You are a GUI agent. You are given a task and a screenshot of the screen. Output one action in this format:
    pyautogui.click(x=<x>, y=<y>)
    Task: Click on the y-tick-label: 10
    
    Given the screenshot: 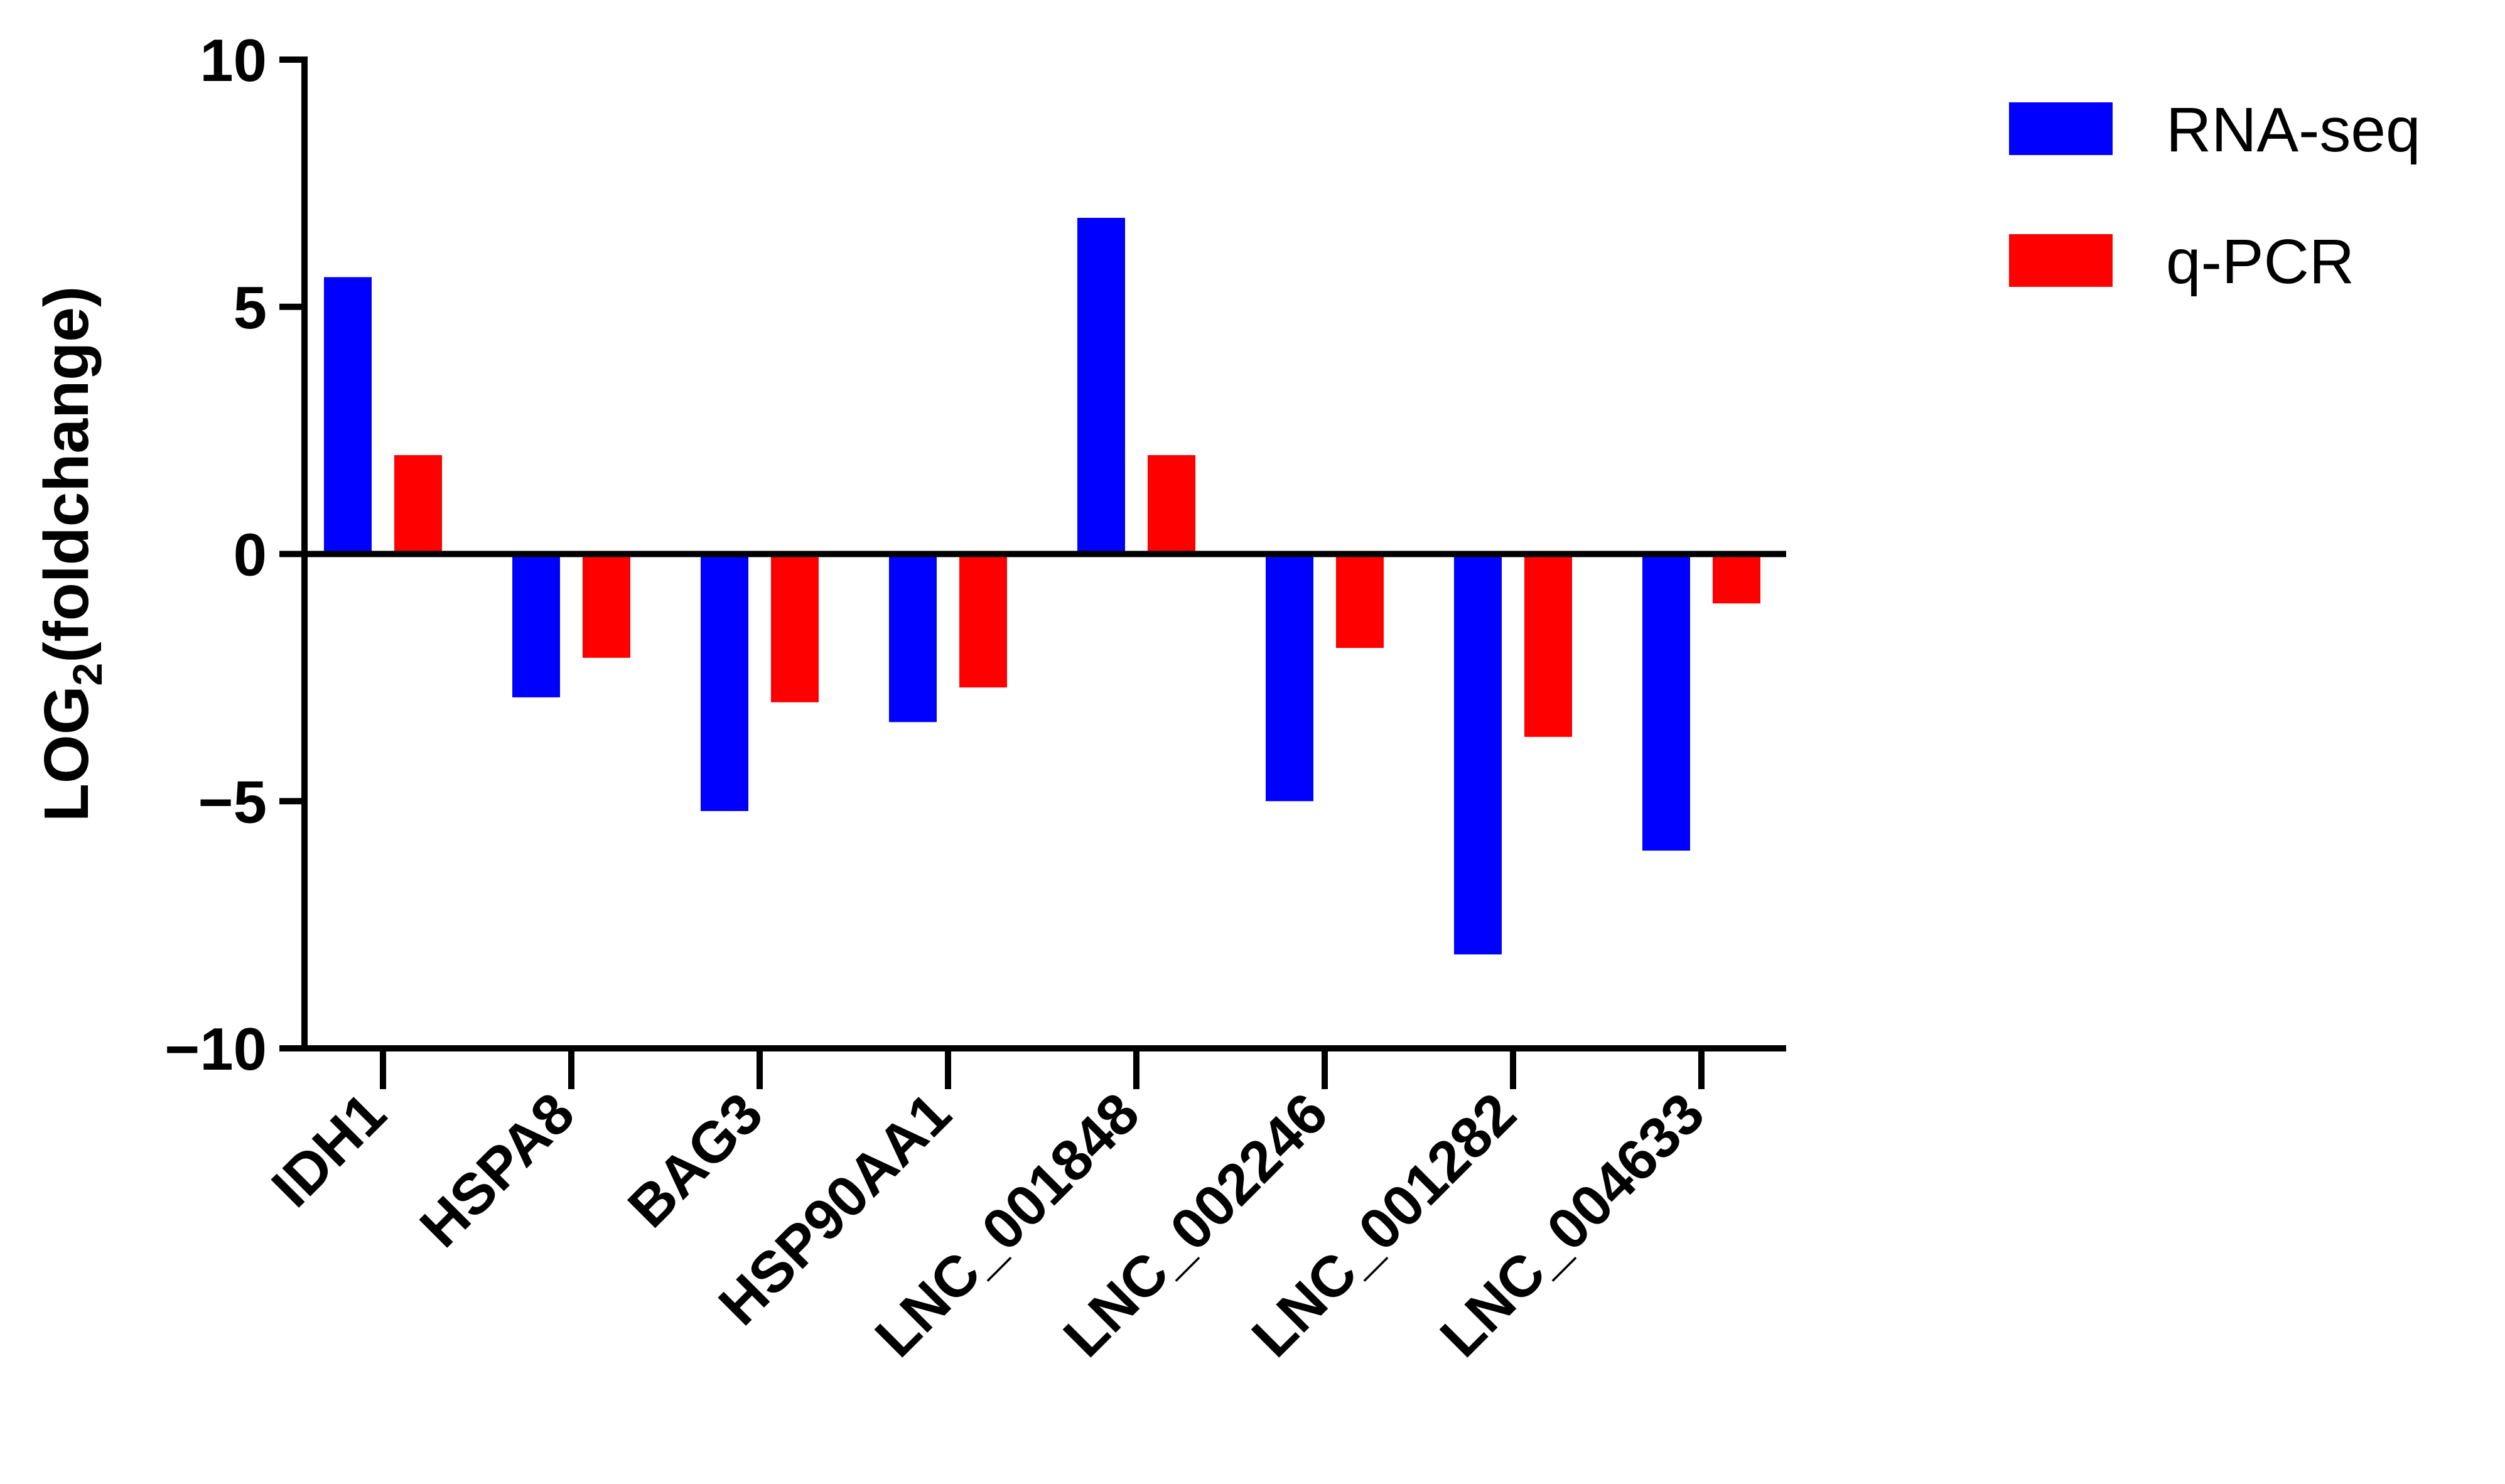 What is the action you would take?
    pyautogui.click(x=234, y=60)
    